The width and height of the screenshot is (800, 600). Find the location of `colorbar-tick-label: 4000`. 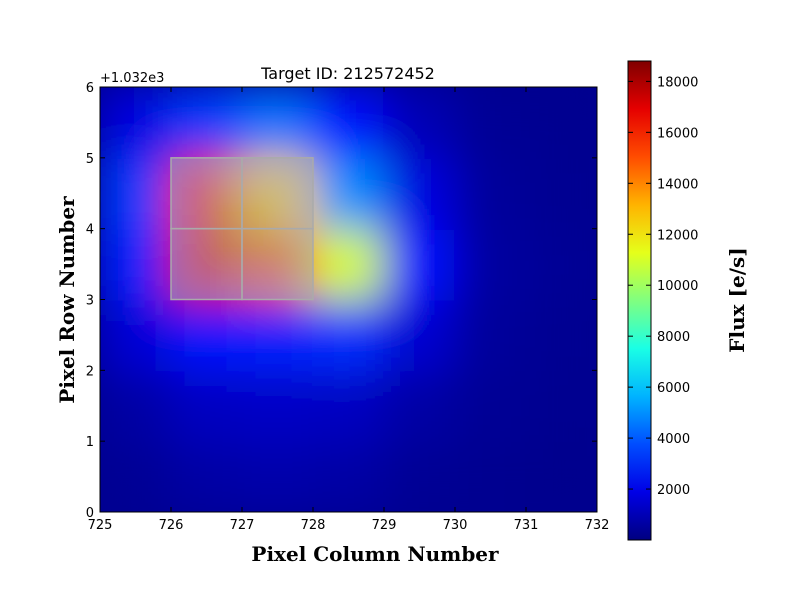

colorbar-tick-label: 4000 is located at coordinates (673, 439).